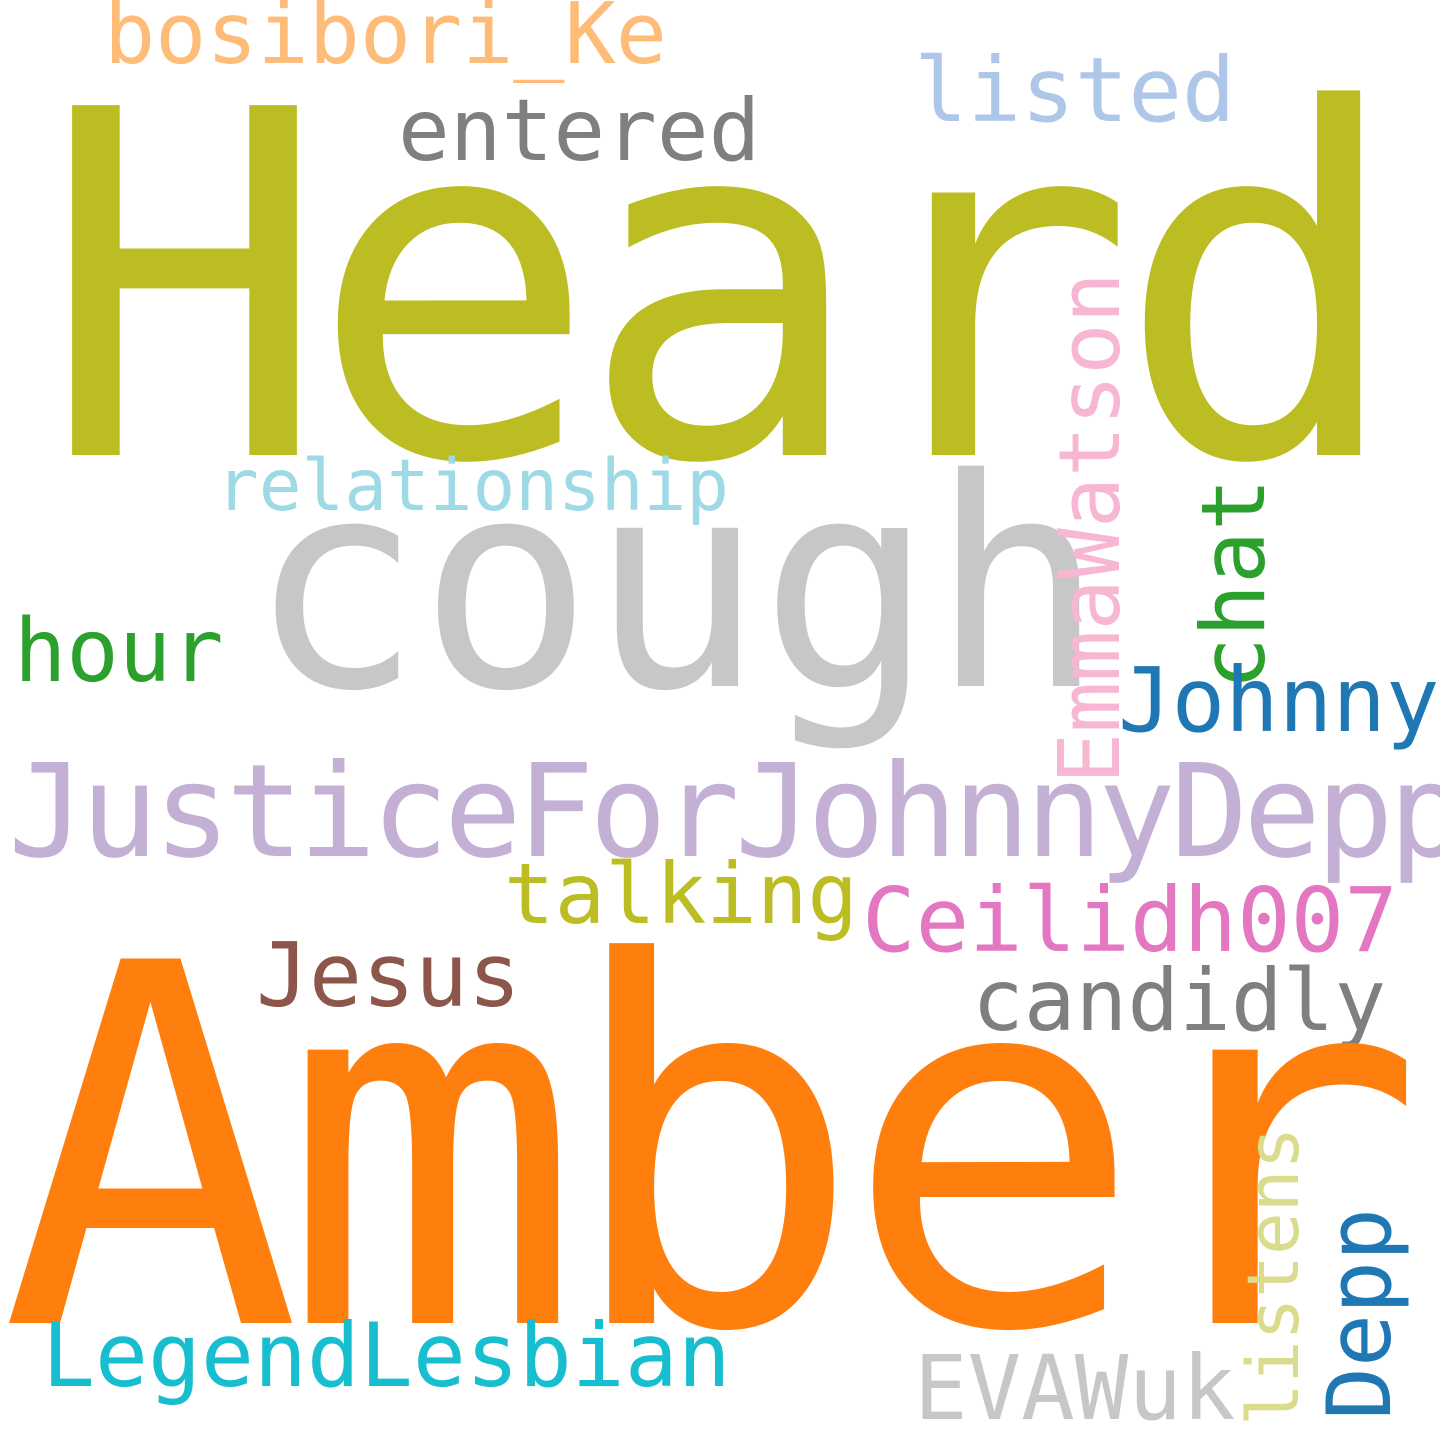 Image resolution: width=1440 pixels, height=1440 pixels. Describe the element at coordinates (388, 975) in the screenshot. I see `word-jesus: Jesus` at that location.